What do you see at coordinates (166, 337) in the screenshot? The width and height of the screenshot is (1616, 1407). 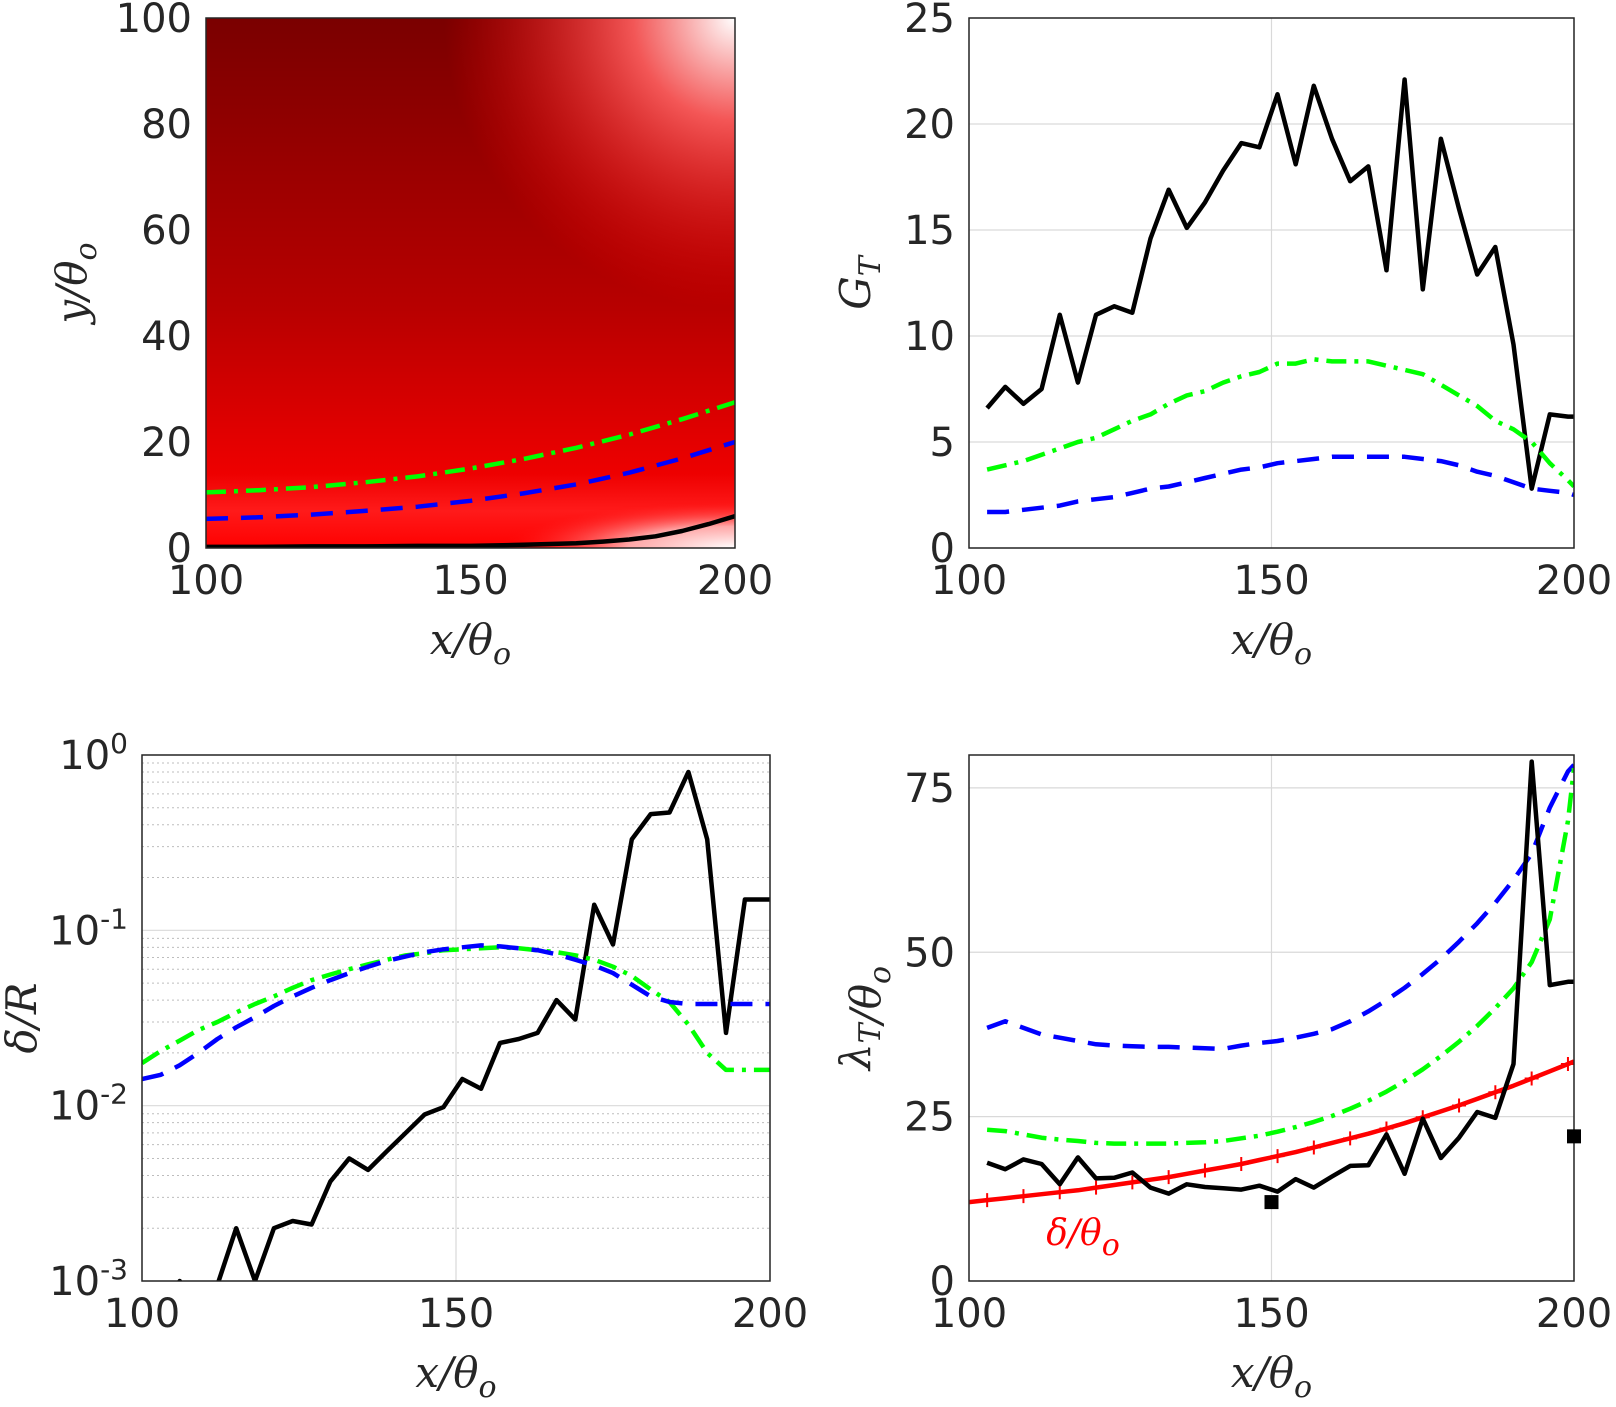 I see `y-tick-label: 40` at bounding box center [166, 337].